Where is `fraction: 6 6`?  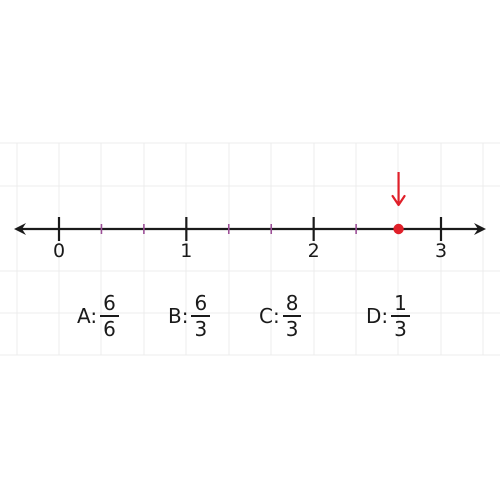
fraction: 6 6 is located at coordinates (109, 316).